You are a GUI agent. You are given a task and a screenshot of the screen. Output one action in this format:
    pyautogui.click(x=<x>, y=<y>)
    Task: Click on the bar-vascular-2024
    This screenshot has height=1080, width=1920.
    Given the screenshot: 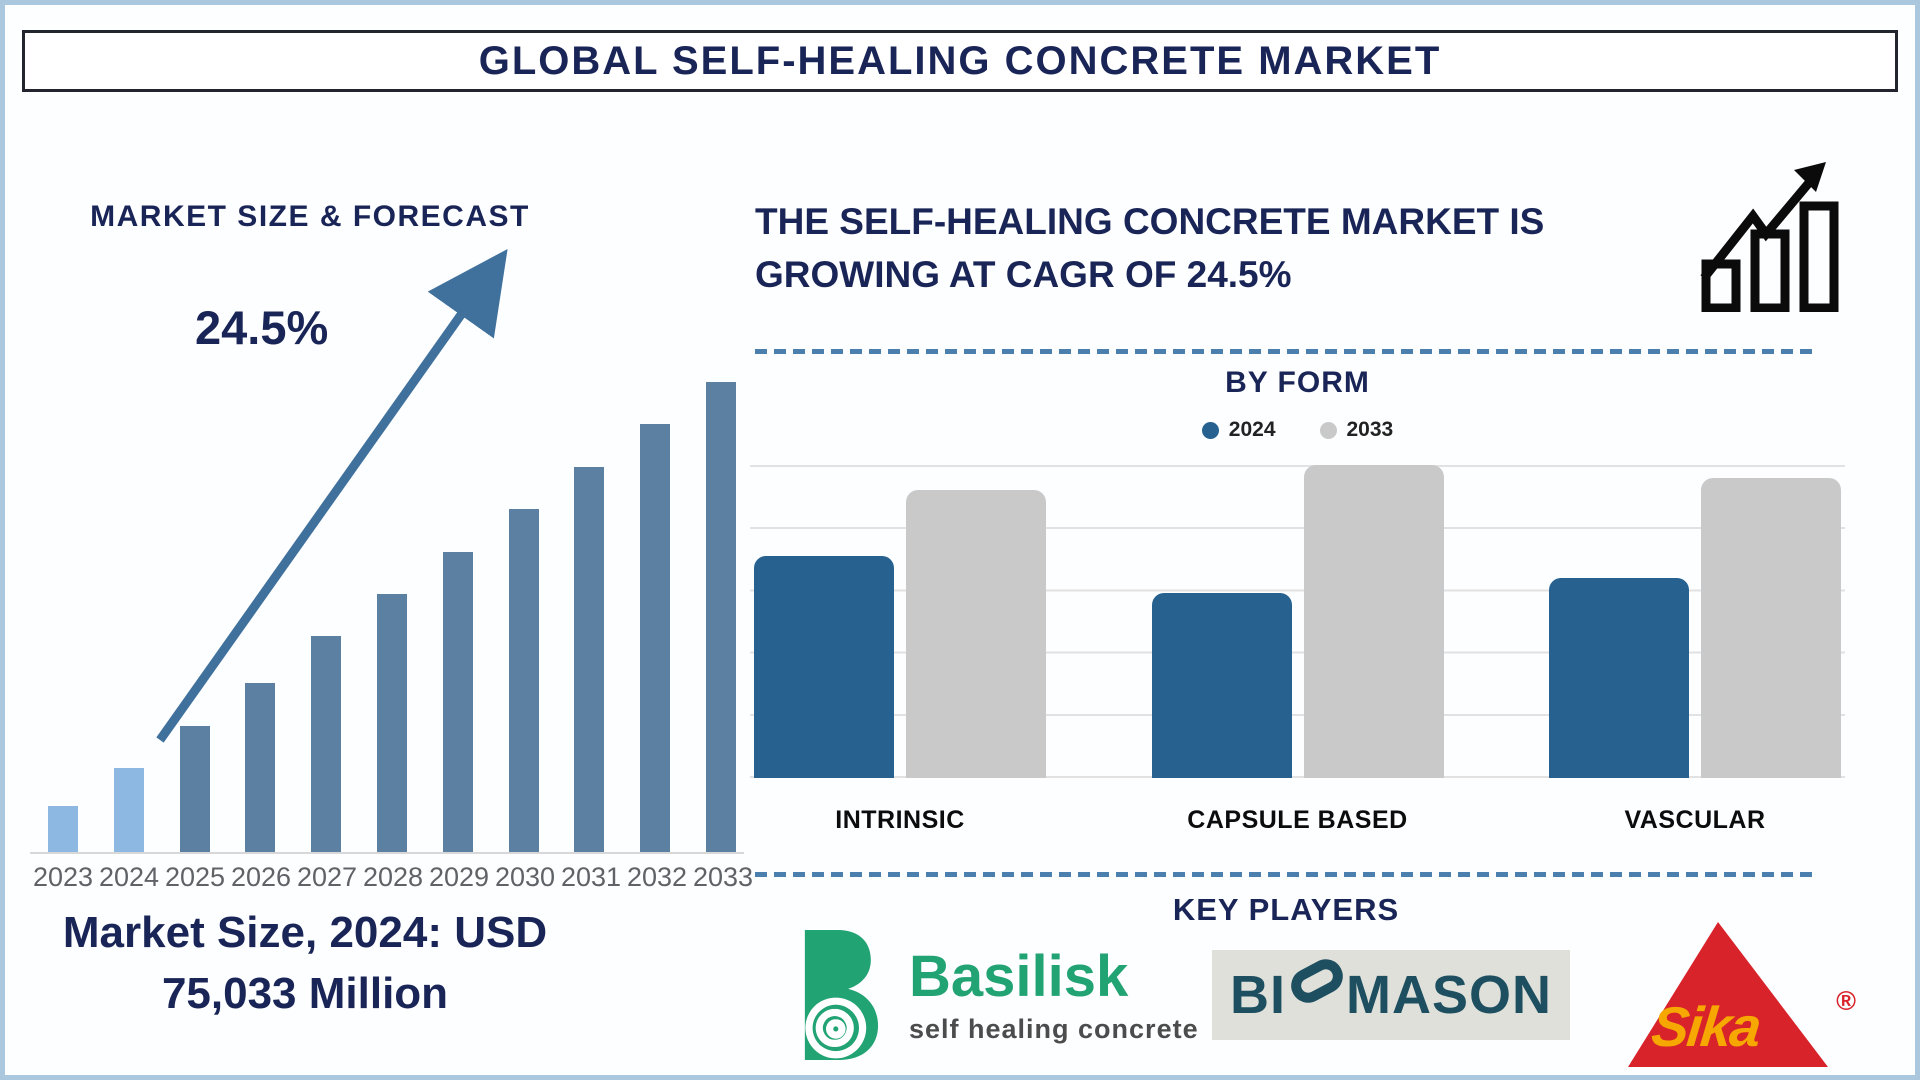 What is the action you would take?
    pyautogui.click(x=1619, y=678)
    